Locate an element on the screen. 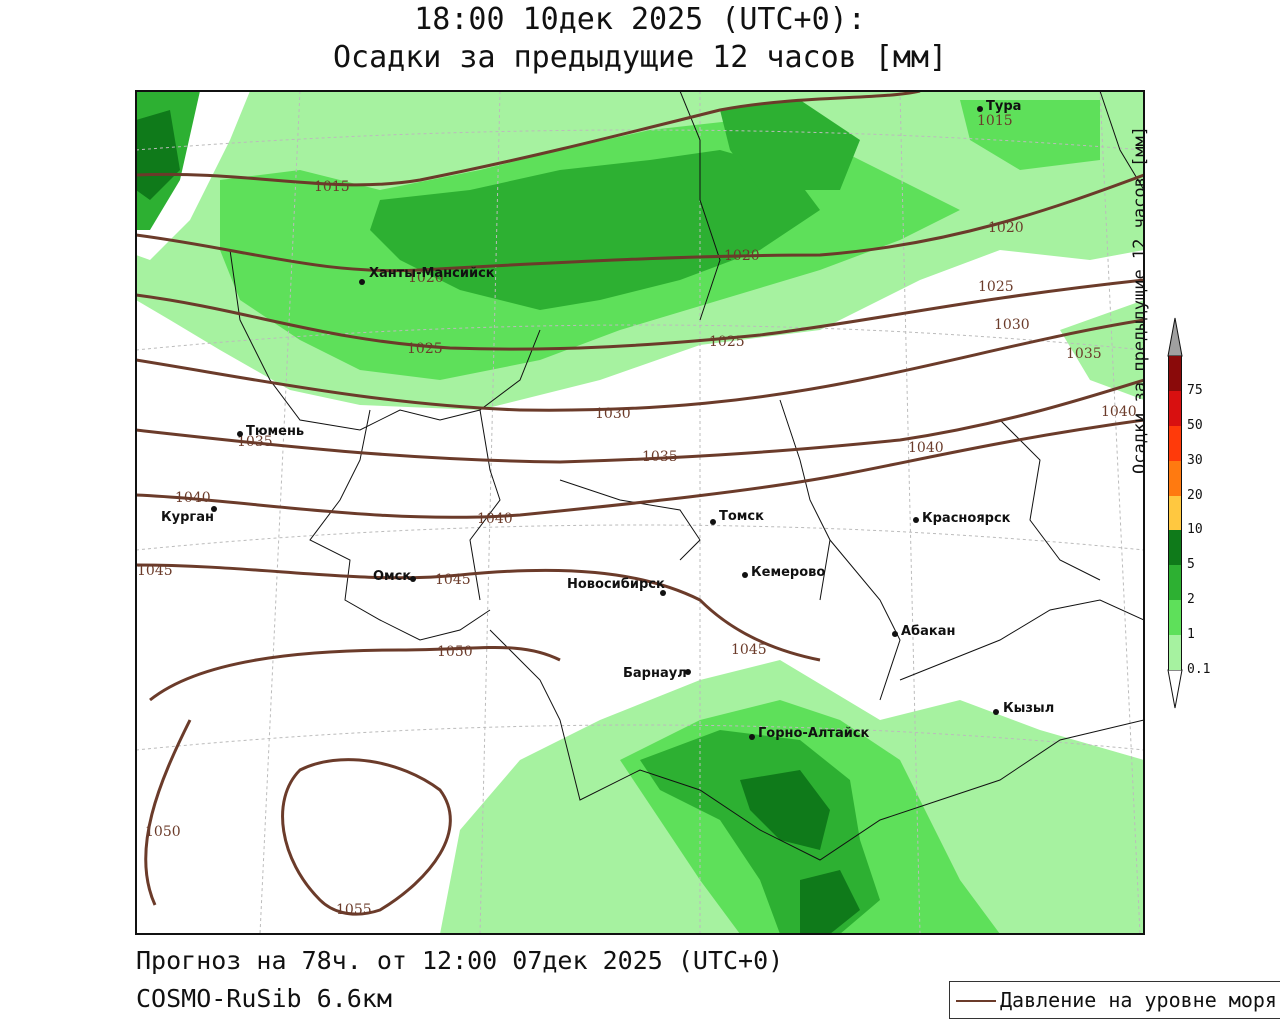 The height and width of the screenshot is (1024, 1280). map-title-time: 18:00 10дек 2025 (UTC+0): is located at coordinates (640, 19).